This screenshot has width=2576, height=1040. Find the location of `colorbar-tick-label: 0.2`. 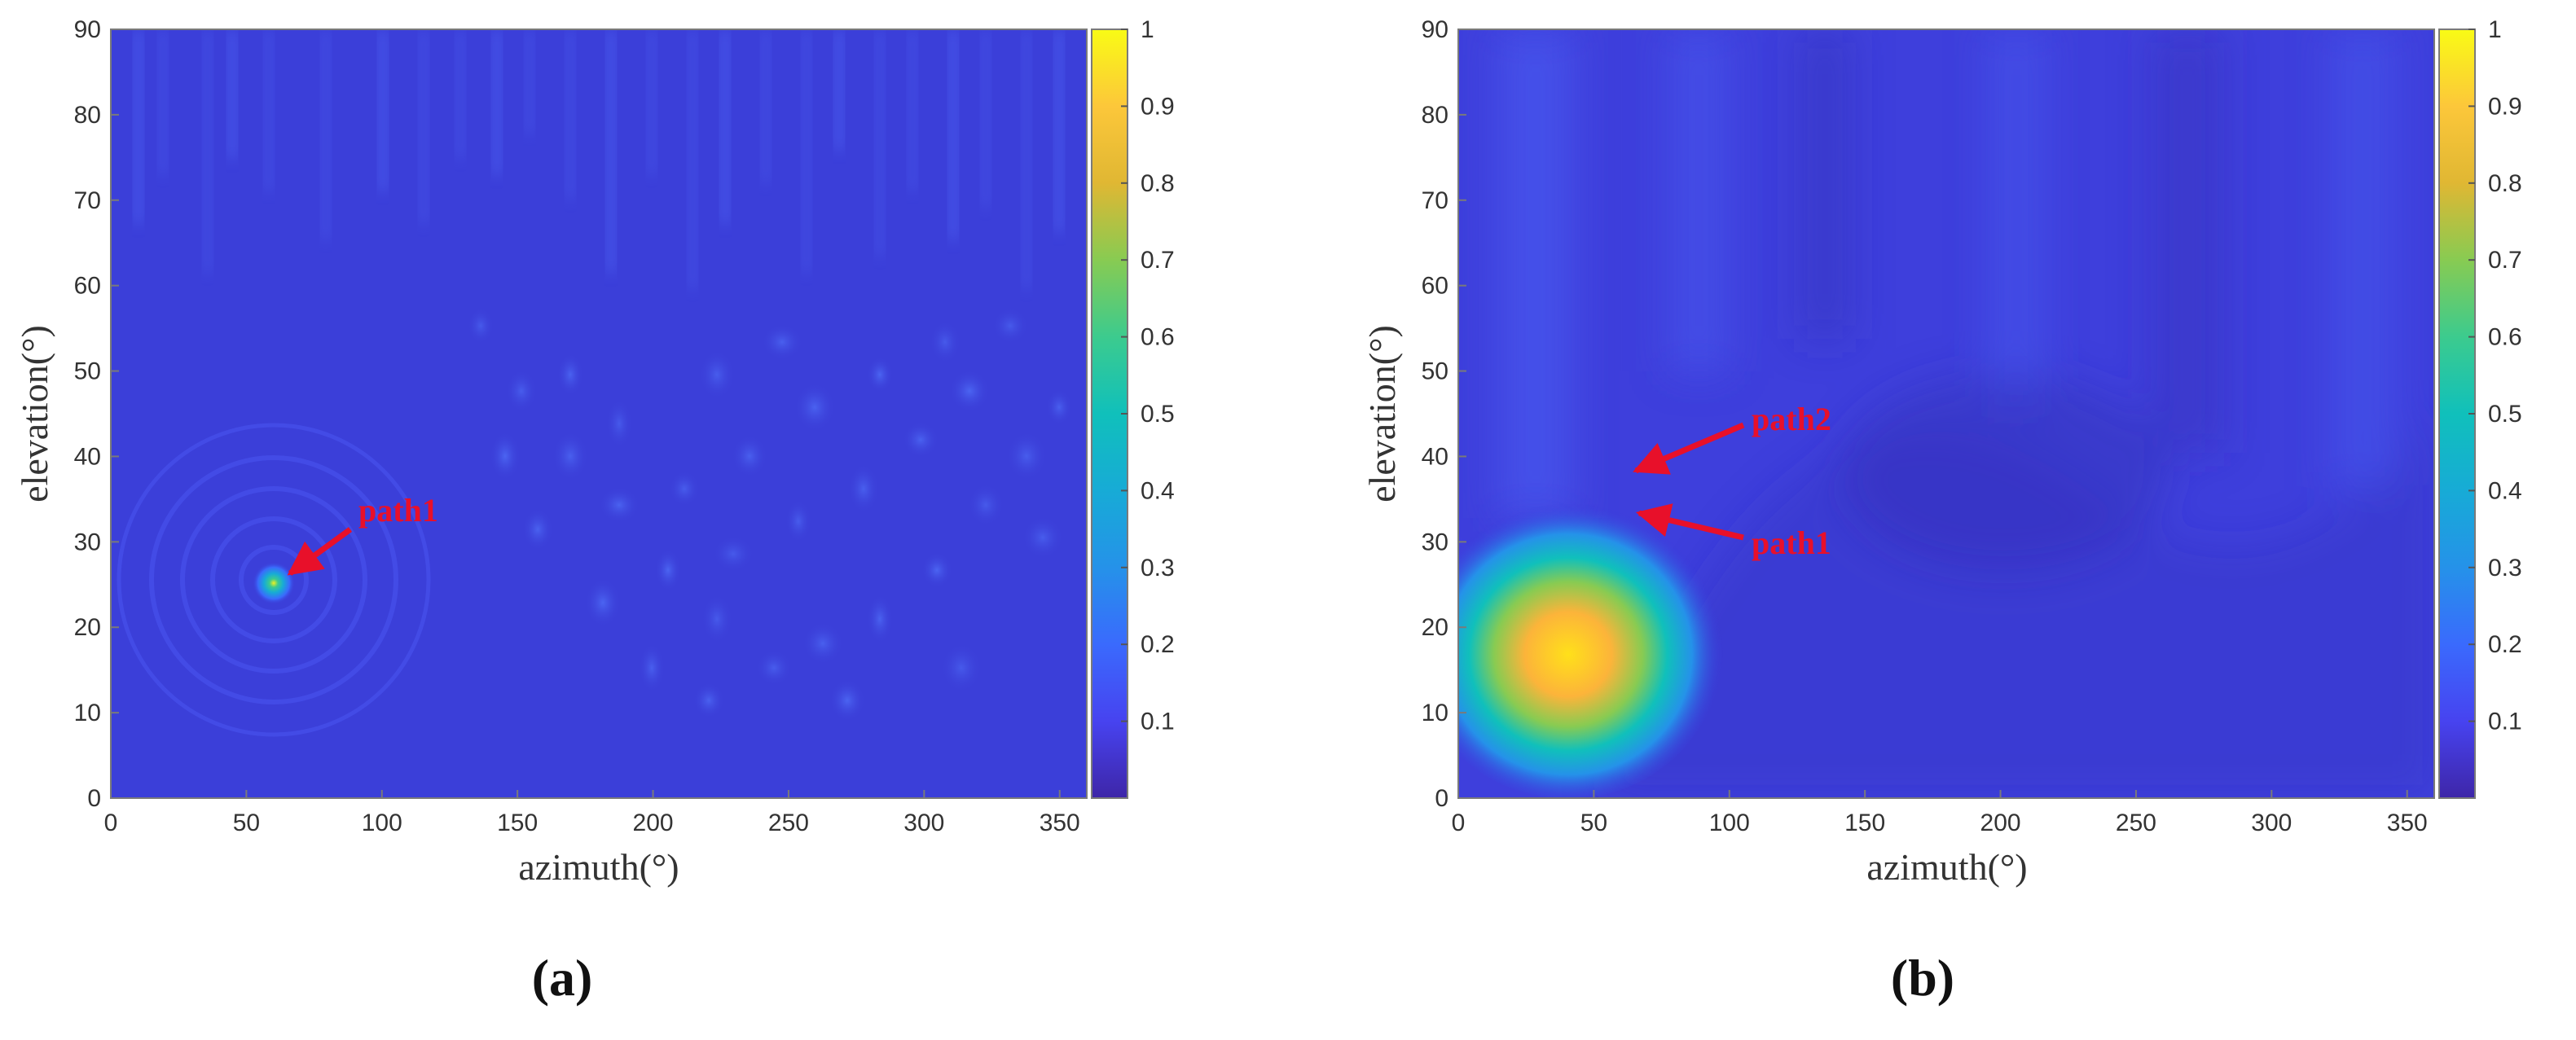

colorbar-tick-label: 0.2 is located at coordinates (2505, 644).